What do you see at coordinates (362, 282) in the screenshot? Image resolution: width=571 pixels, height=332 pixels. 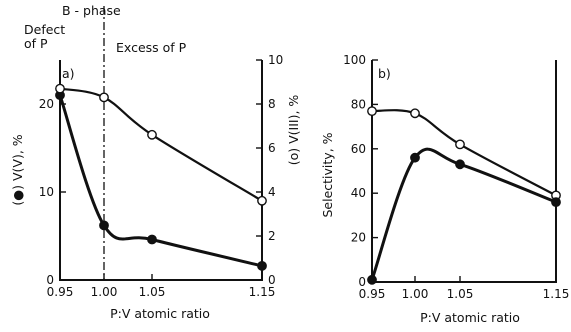 I see `y-tick-label-b: 0` at bounding box center [362, 282].